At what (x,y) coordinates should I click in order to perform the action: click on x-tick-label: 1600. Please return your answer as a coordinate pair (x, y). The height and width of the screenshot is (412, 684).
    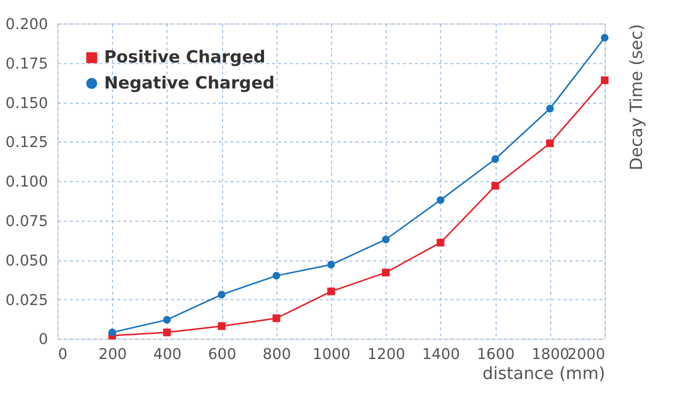
    Looking at the image, I should click on (495, 354).